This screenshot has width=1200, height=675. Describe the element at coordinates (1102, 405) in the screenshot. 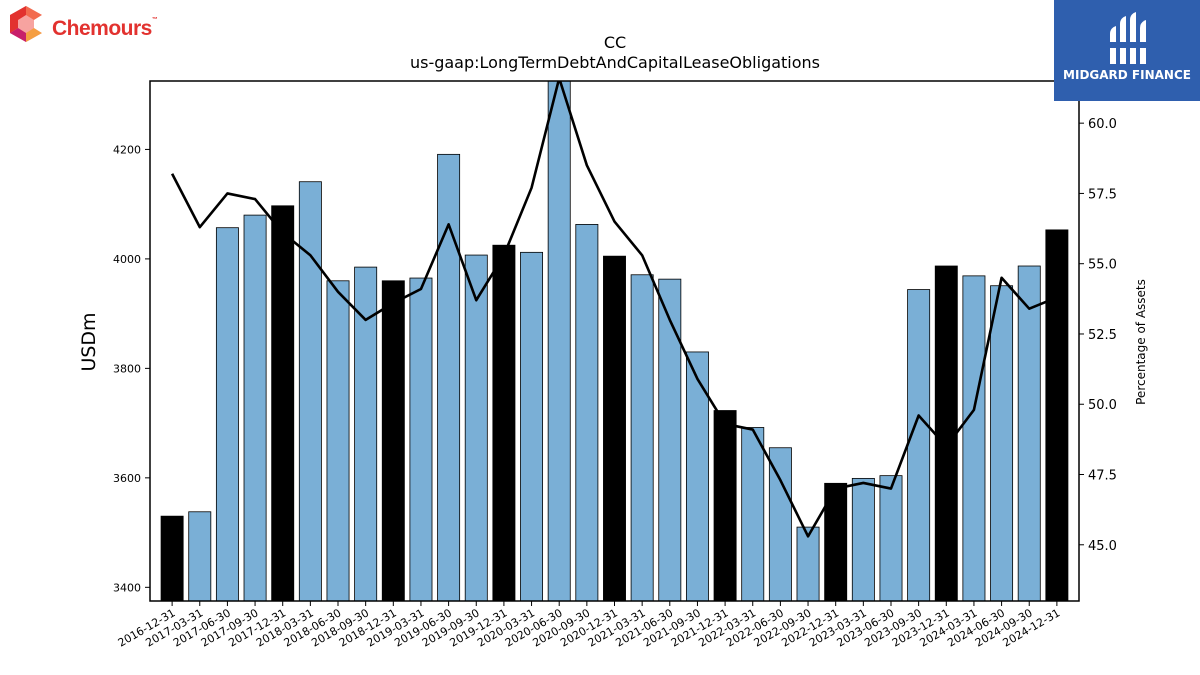

I see `y-right-tick-label: 50.0` at that location.